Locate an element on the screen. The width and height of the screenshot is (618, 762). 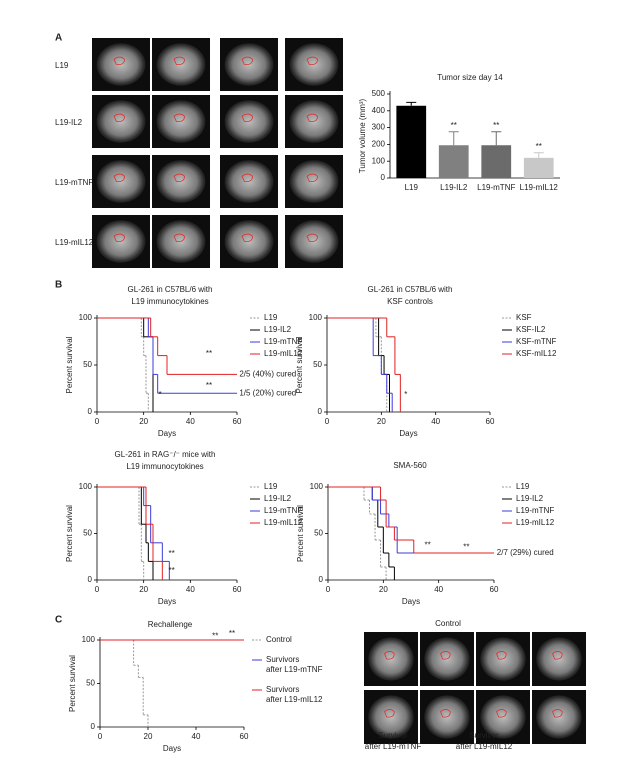
panel-label: C is located at coordinates (58, 620).